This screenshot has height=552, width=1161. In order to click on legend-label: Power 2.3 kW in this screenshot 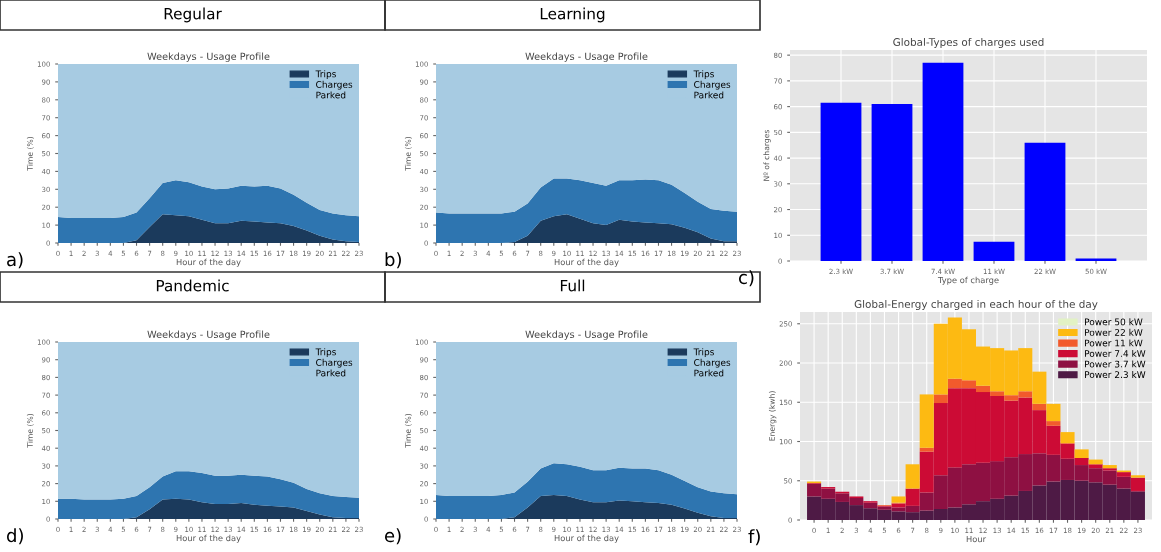, I will do `click(1115, 375)`.